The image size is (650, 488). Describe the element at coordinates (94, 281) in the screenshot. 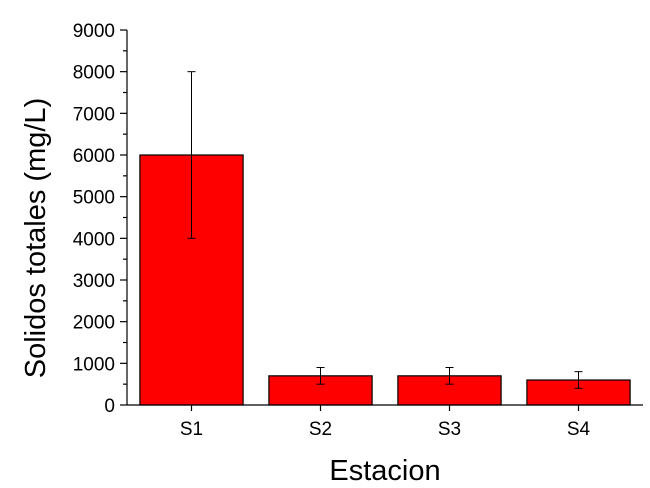

I see `y-tick-label-3000: 3000` at that location.